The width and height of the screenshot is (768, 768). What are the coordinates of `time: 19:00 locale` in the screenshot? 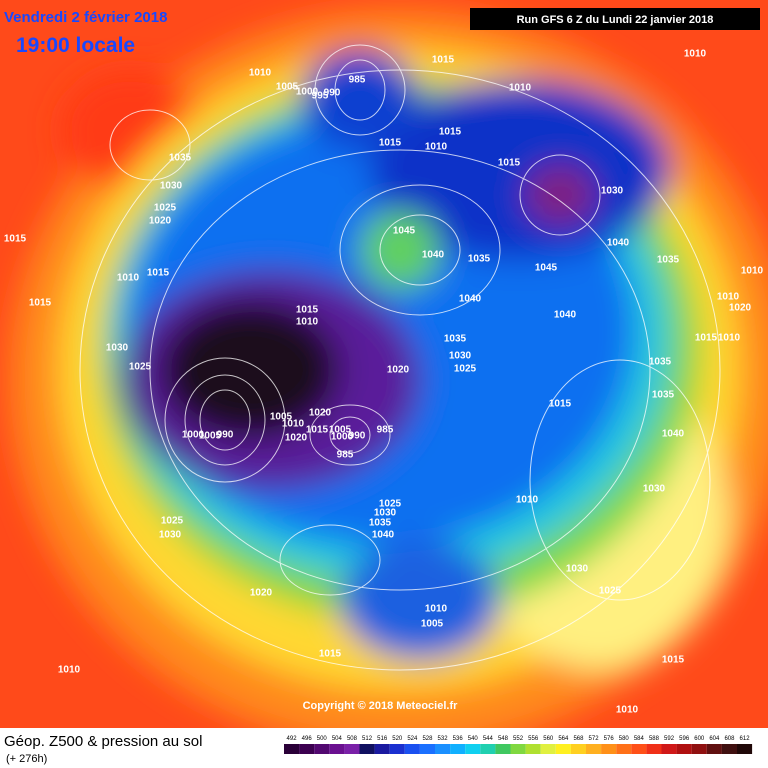 It's located at (75, 45).